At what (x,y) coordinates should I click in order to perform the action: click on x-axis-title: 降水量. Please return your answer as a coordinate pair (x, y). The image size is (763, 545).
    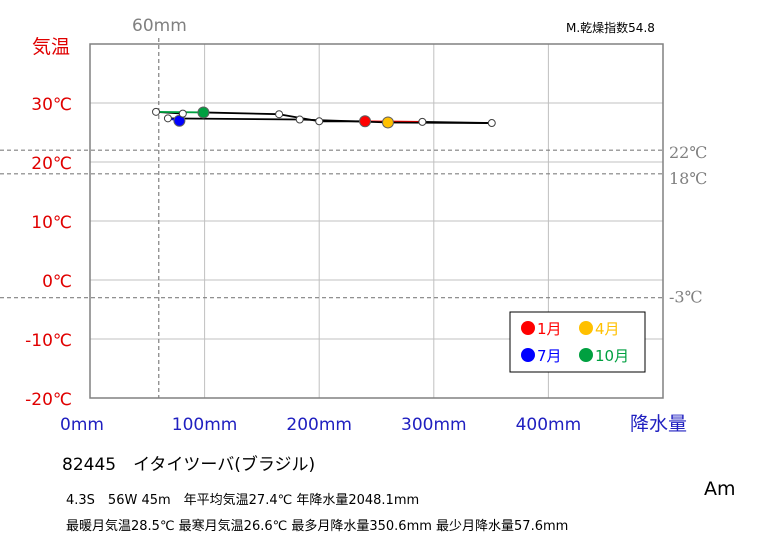
    Looking at the image, I should click on (658, 424).